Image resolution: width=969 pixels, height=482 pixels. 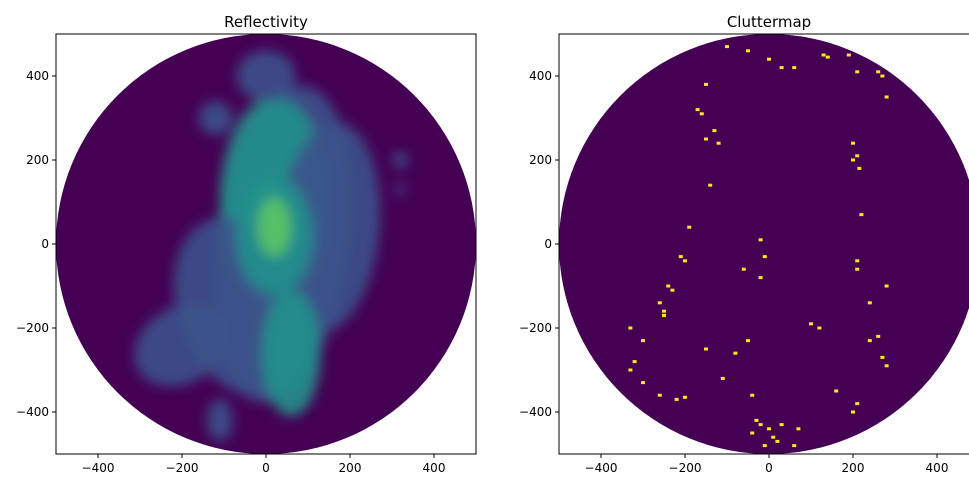 What do you see at coordinates (769, 22) in the screenshot?
I see `chart-title-cluttermap: Cluttermap` at bounding box center [769, 22].